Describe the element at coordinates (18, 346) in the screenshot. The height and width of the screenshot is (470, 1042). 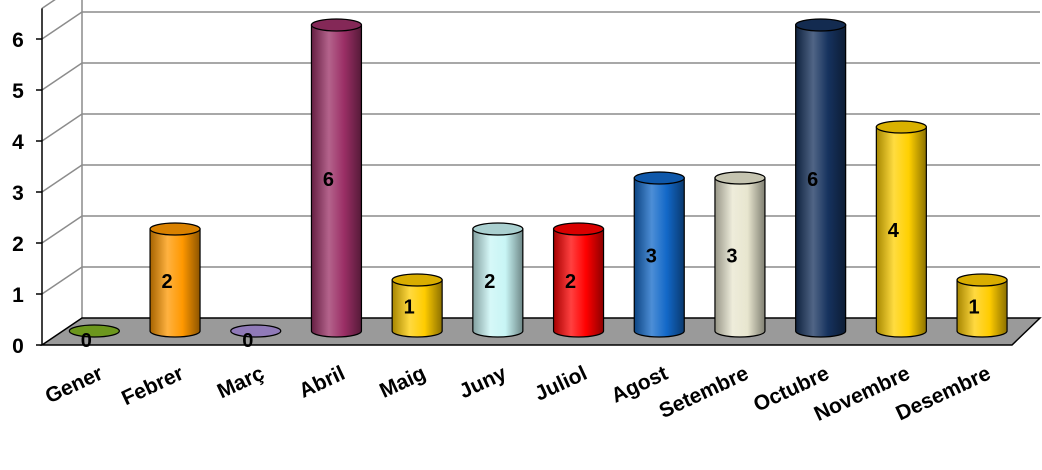
I see `y-tick-label: 0` at that location.